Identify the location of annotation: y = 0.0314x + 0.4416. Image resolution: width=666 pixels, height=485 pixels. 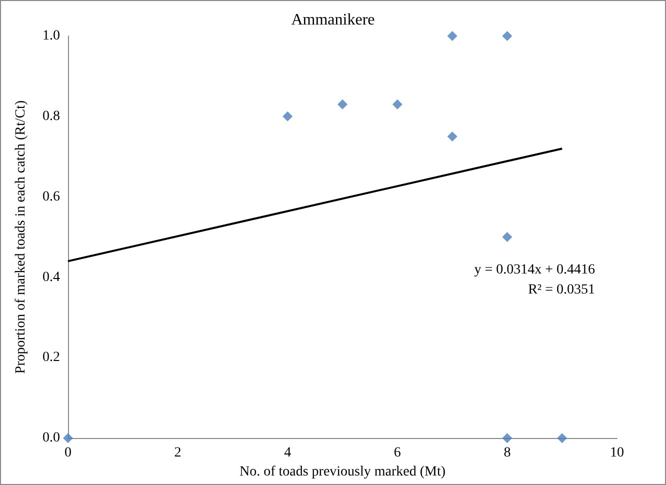
(535, 270).